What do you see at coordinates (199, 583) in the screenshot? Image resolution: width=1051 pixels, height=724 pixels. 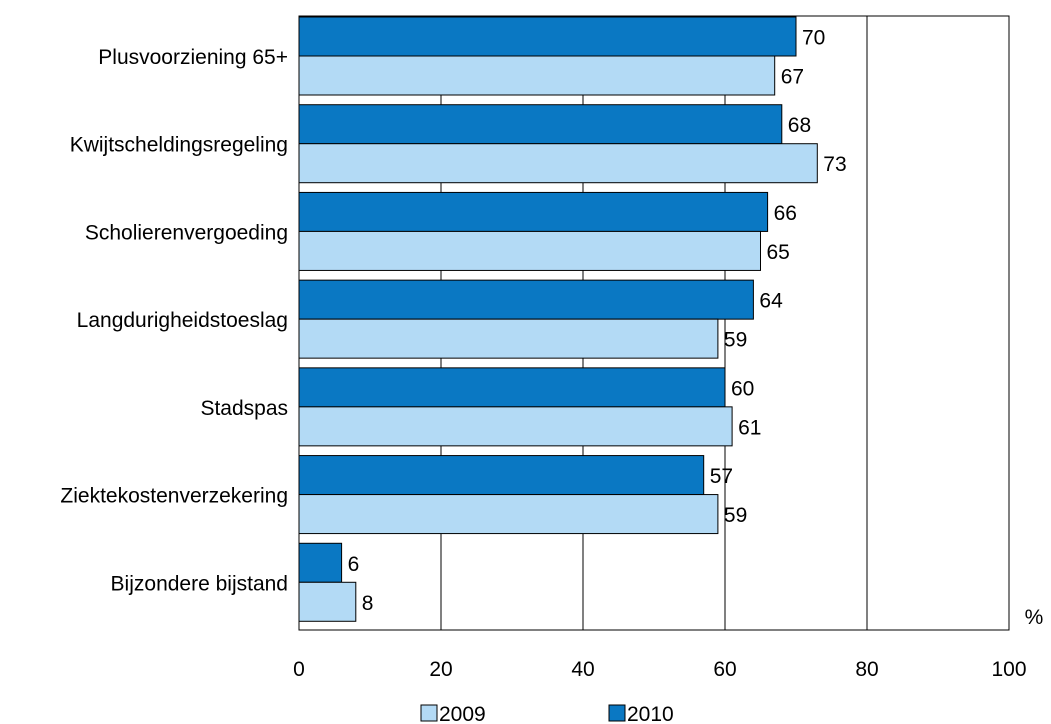 I see `category-label: Bijzondere bijstand` at bounding box center [199, 583].